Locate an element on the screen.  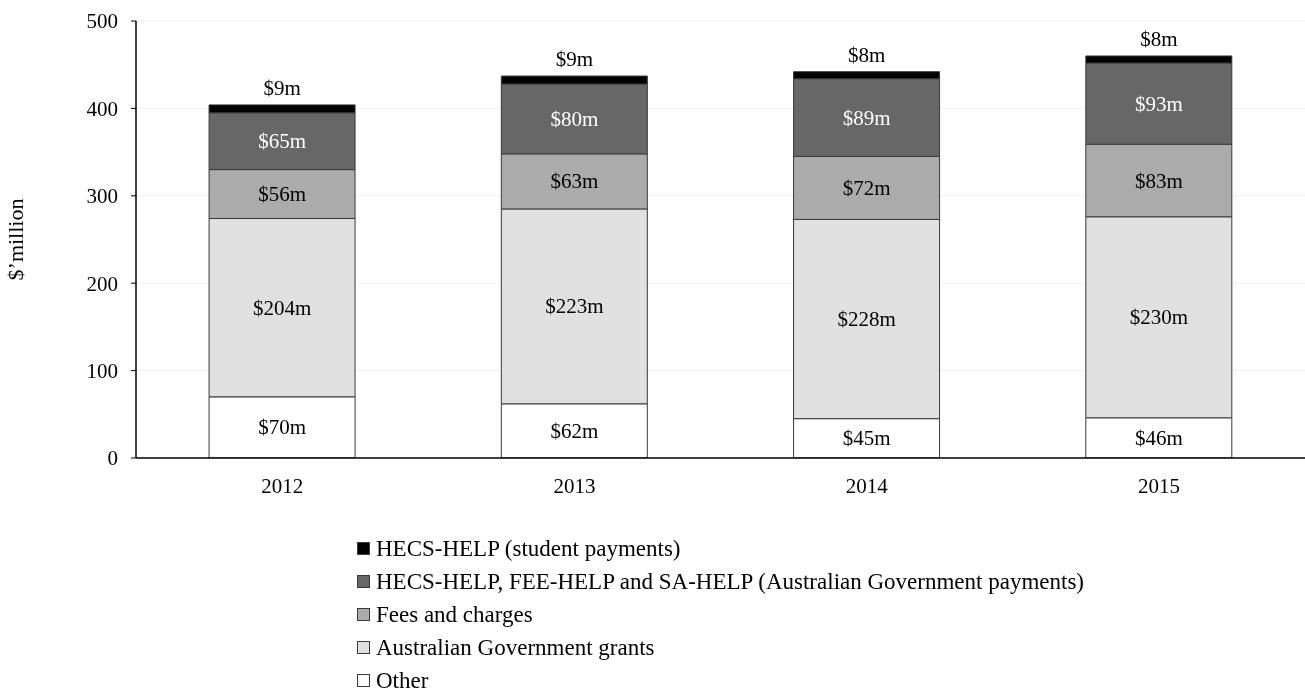
y-tick-label: 500 is located at coordinates (102, 21).